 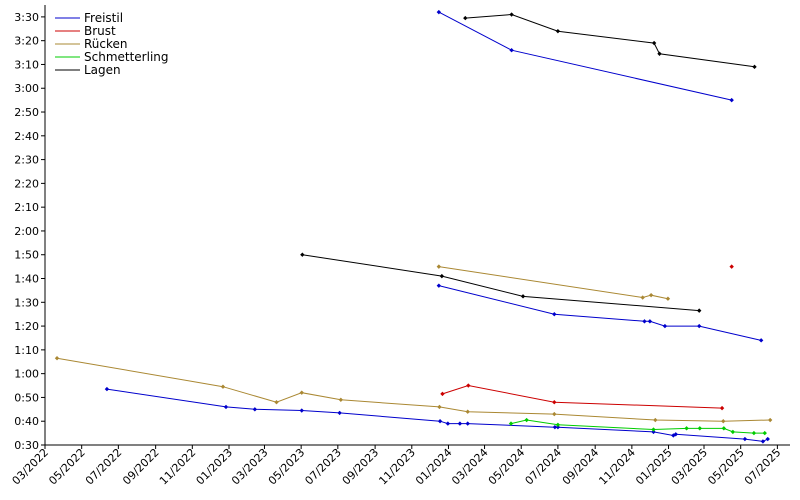 I want to click on y-tick-label: 2:10, so click(x=26, y=207).